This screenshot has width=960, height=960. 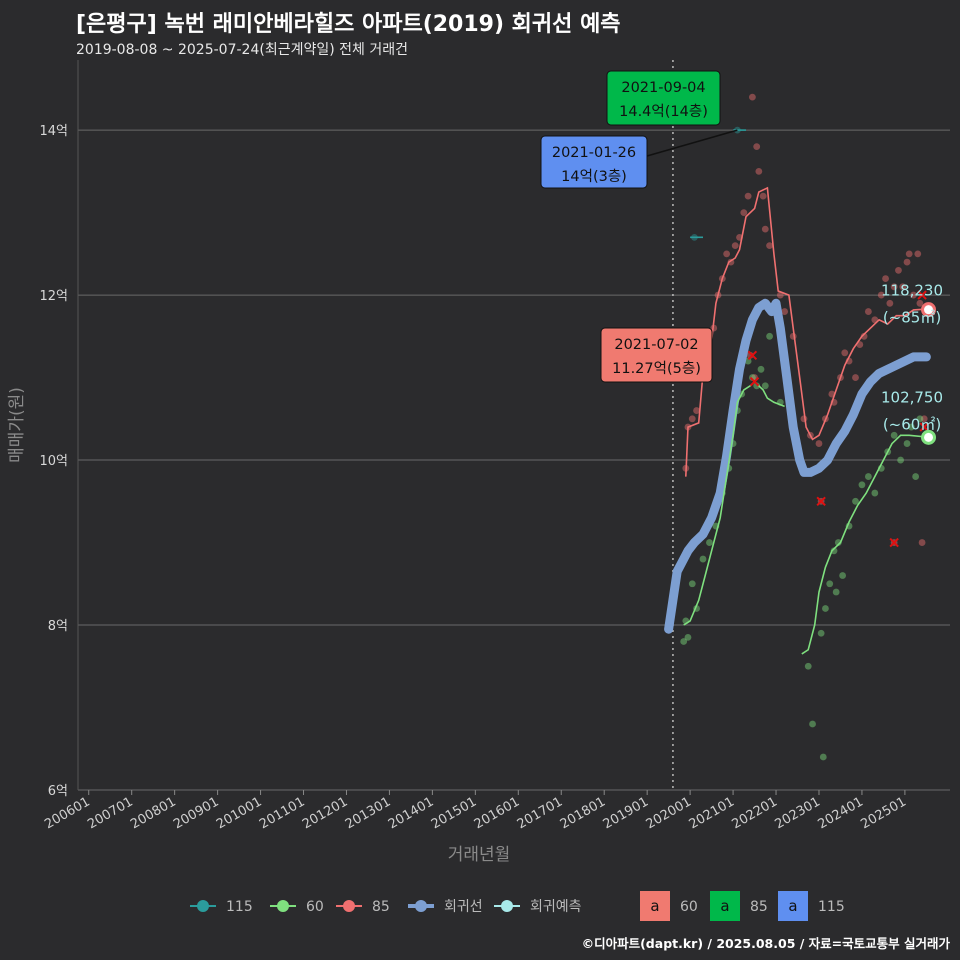 I want to click on x-tick-label: 202001, so click(x=669, y=813).